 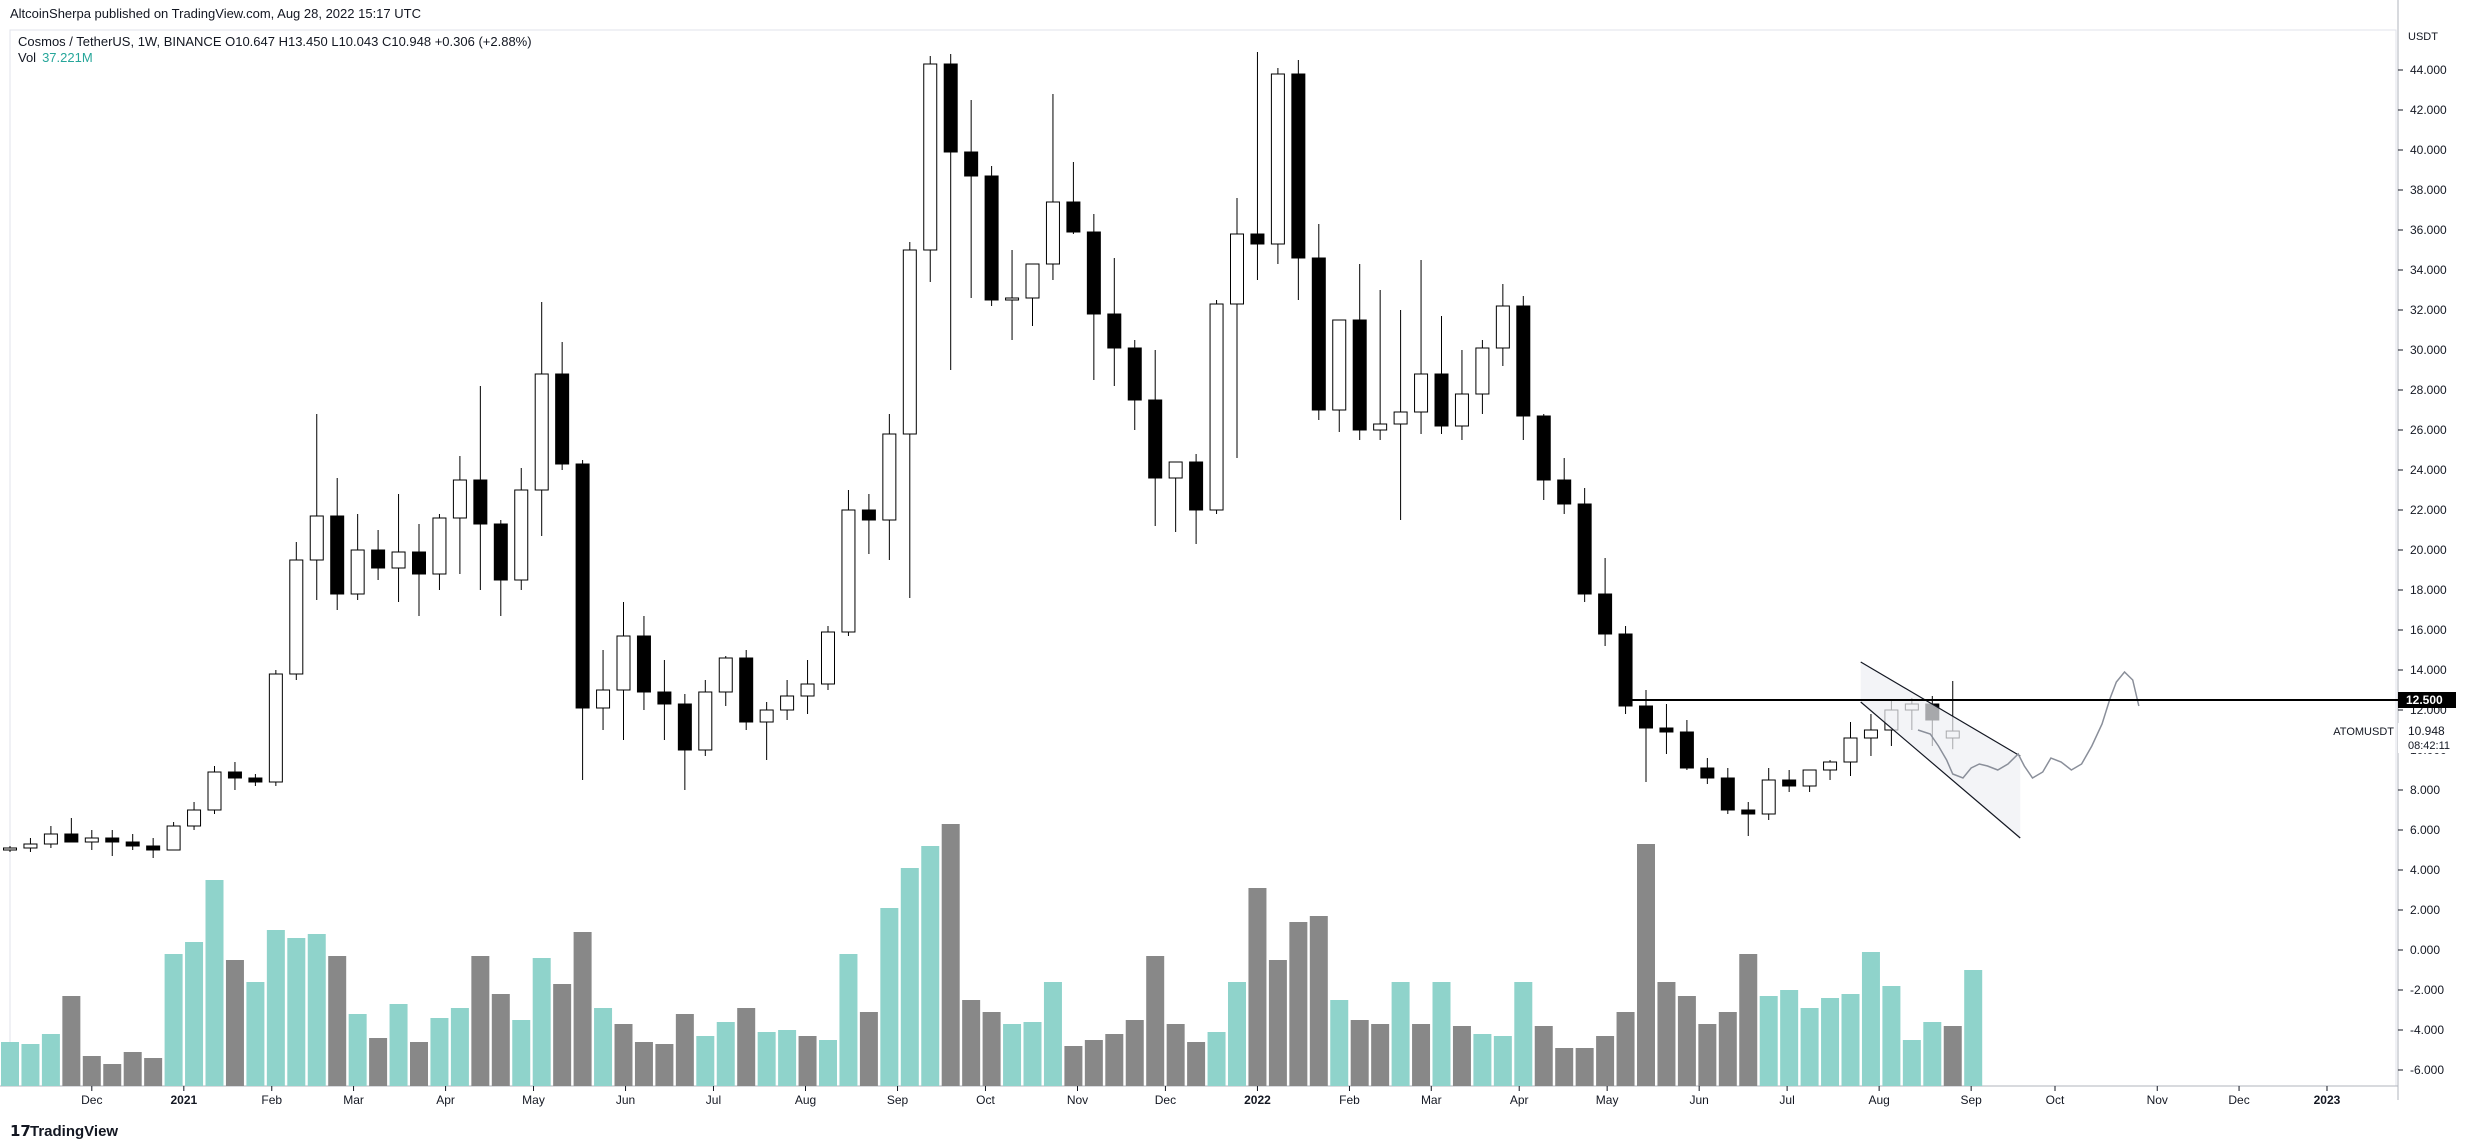 I want to click on y-tick-label: 36.000, so click(x=2428, y=230).